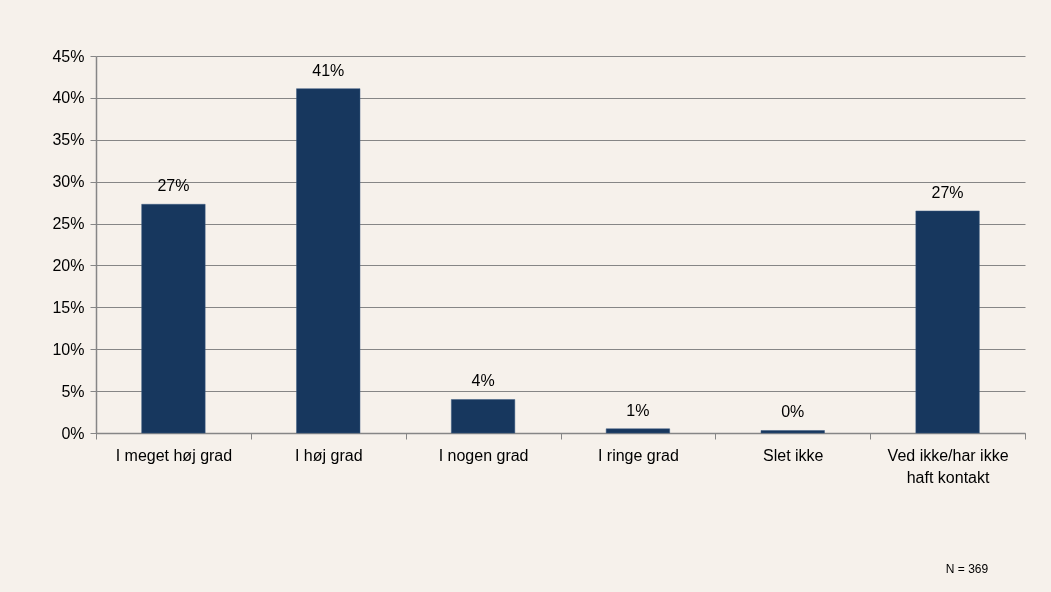 This screenshot has height=592, width=1051. What do you see at coordinates (68, 56) in the screenshot?
I see `y-tick-label: 45%` at bounding box center [68, 56].